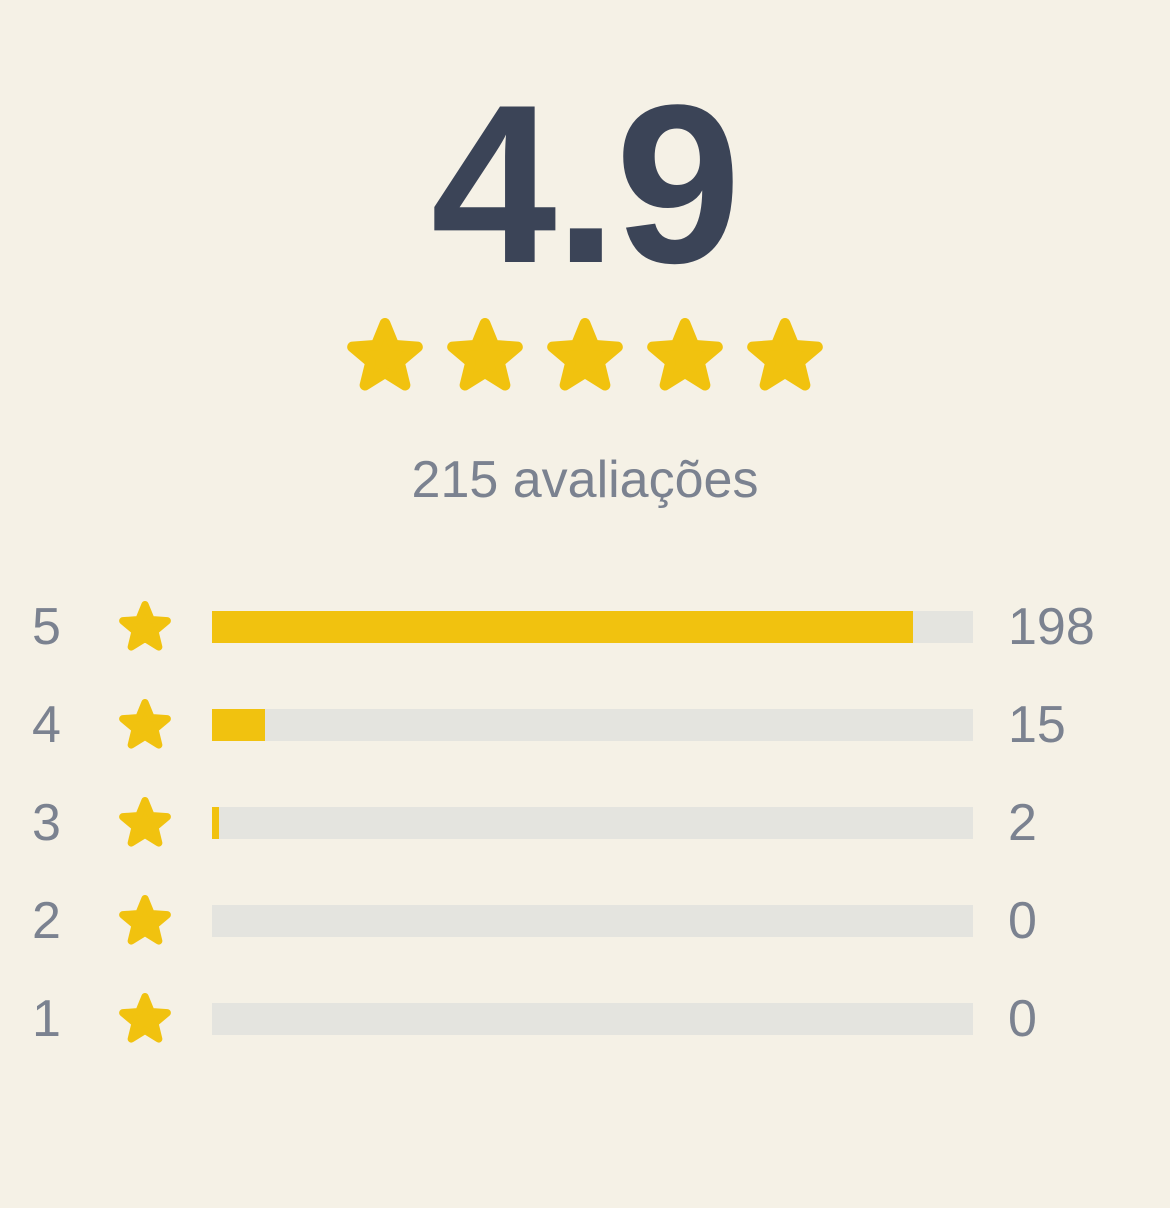  I want to click on rating-row-2: 2 0, so click(601, 921).